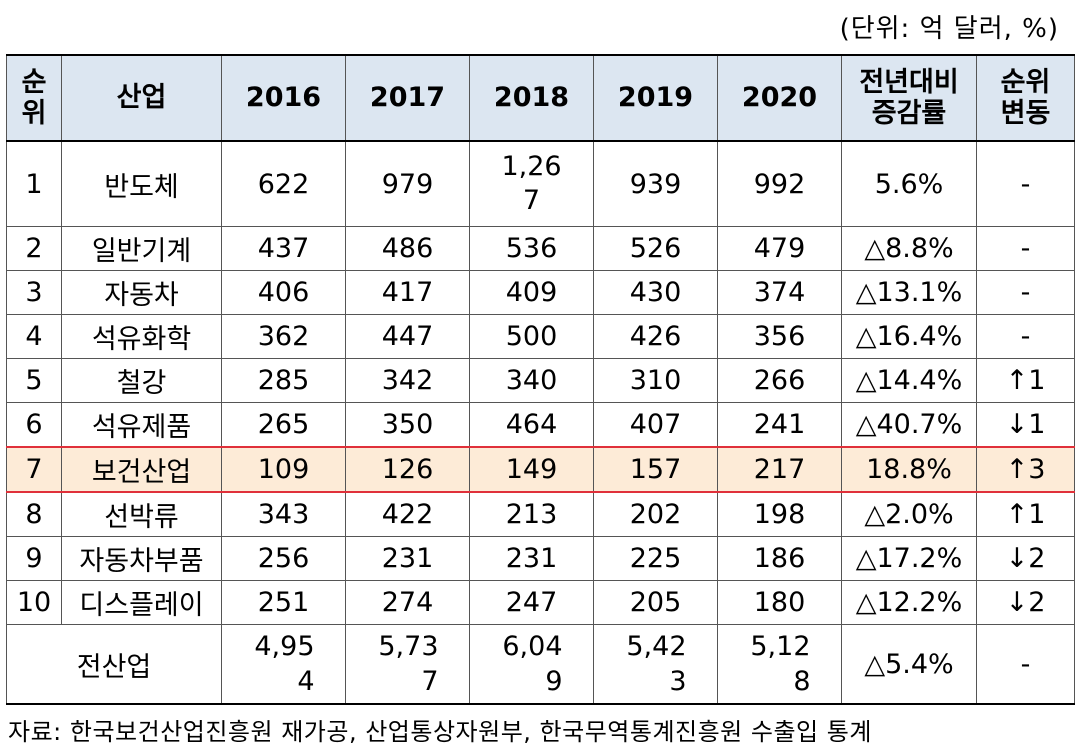  I want to click on table-row: 8 선박류 343 422 213 202 198 △2.0% ↑1, so click(540, 514).